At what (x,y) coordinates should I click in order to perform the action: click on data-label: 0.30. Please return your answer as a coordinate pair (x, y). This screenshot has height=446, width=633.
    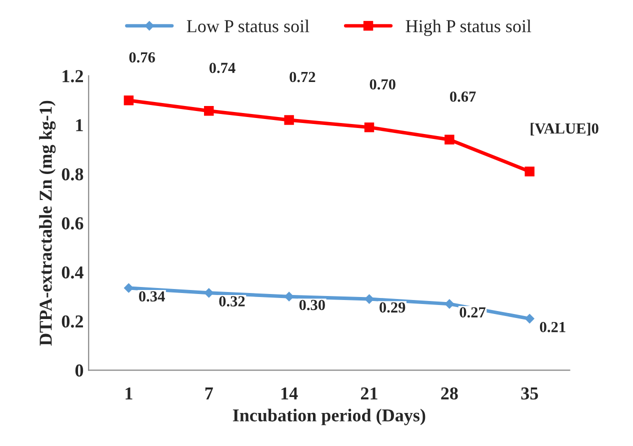
    Looking at the image, I should click on (312, 305).